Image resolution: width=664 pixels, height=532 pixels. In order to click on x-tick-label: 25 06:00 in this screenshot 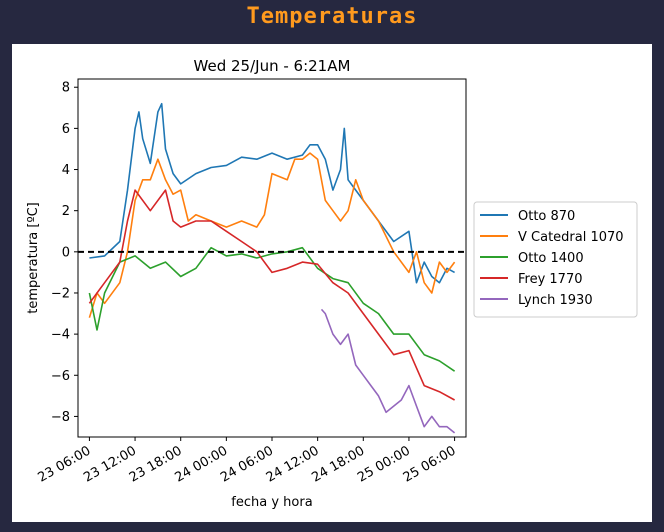, I will do `click(430, 464)`.